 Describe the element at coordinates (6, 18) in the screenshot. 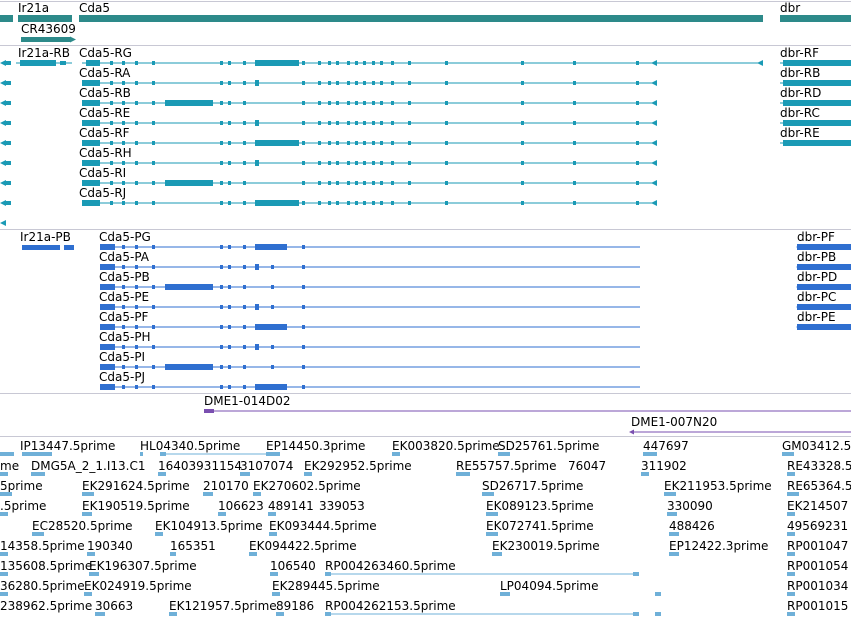

I see `gene-bar-left` at that location.